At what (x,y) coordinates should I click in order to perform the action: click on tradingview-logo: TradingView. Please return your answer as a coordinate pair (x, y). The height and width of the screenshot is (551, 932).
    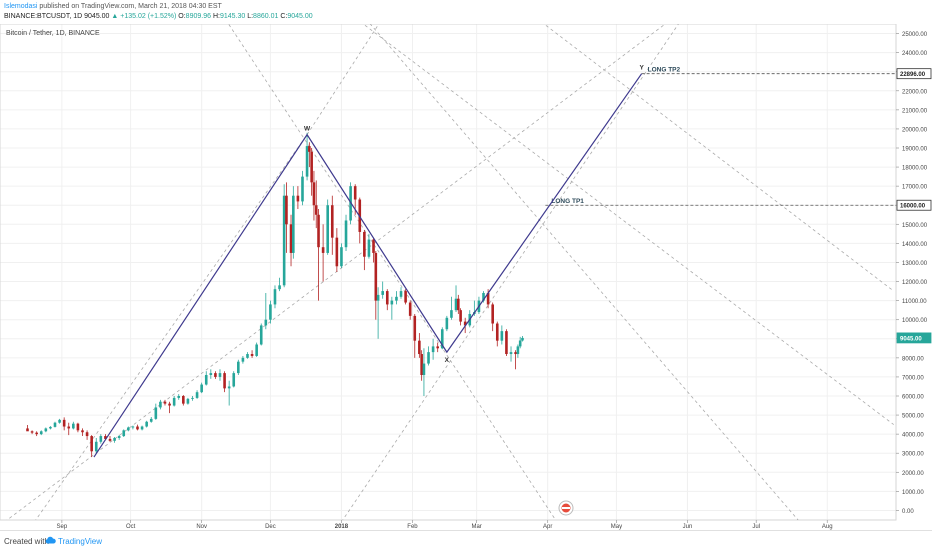
    Looking at the image, I should click on (80, 541).